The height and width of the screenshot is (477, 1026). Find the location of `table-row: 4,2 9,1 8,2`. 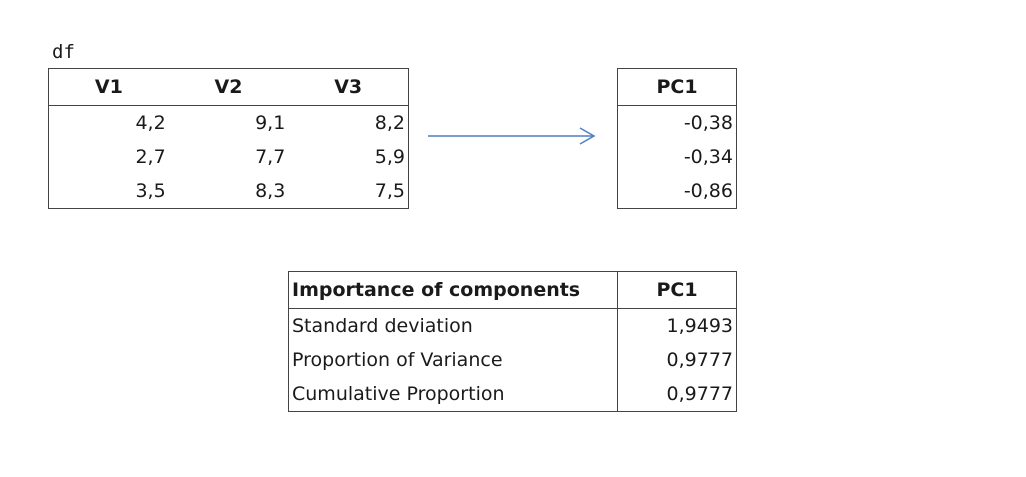

table-row: 4,2 9,1 8,2 is located at coordinates (229, 123).